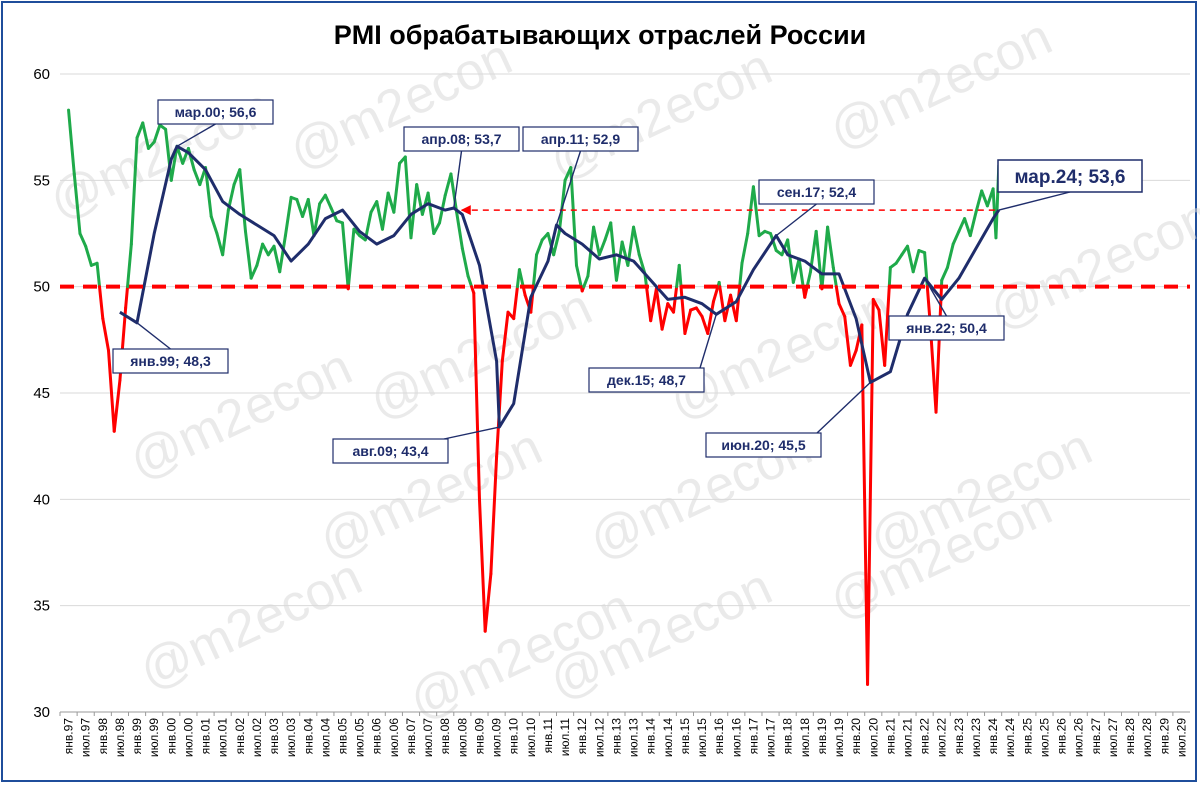  Describe the element at coordinates (993, 736) in the screenshot. I see `x-tick-label: янв.24` at that location.